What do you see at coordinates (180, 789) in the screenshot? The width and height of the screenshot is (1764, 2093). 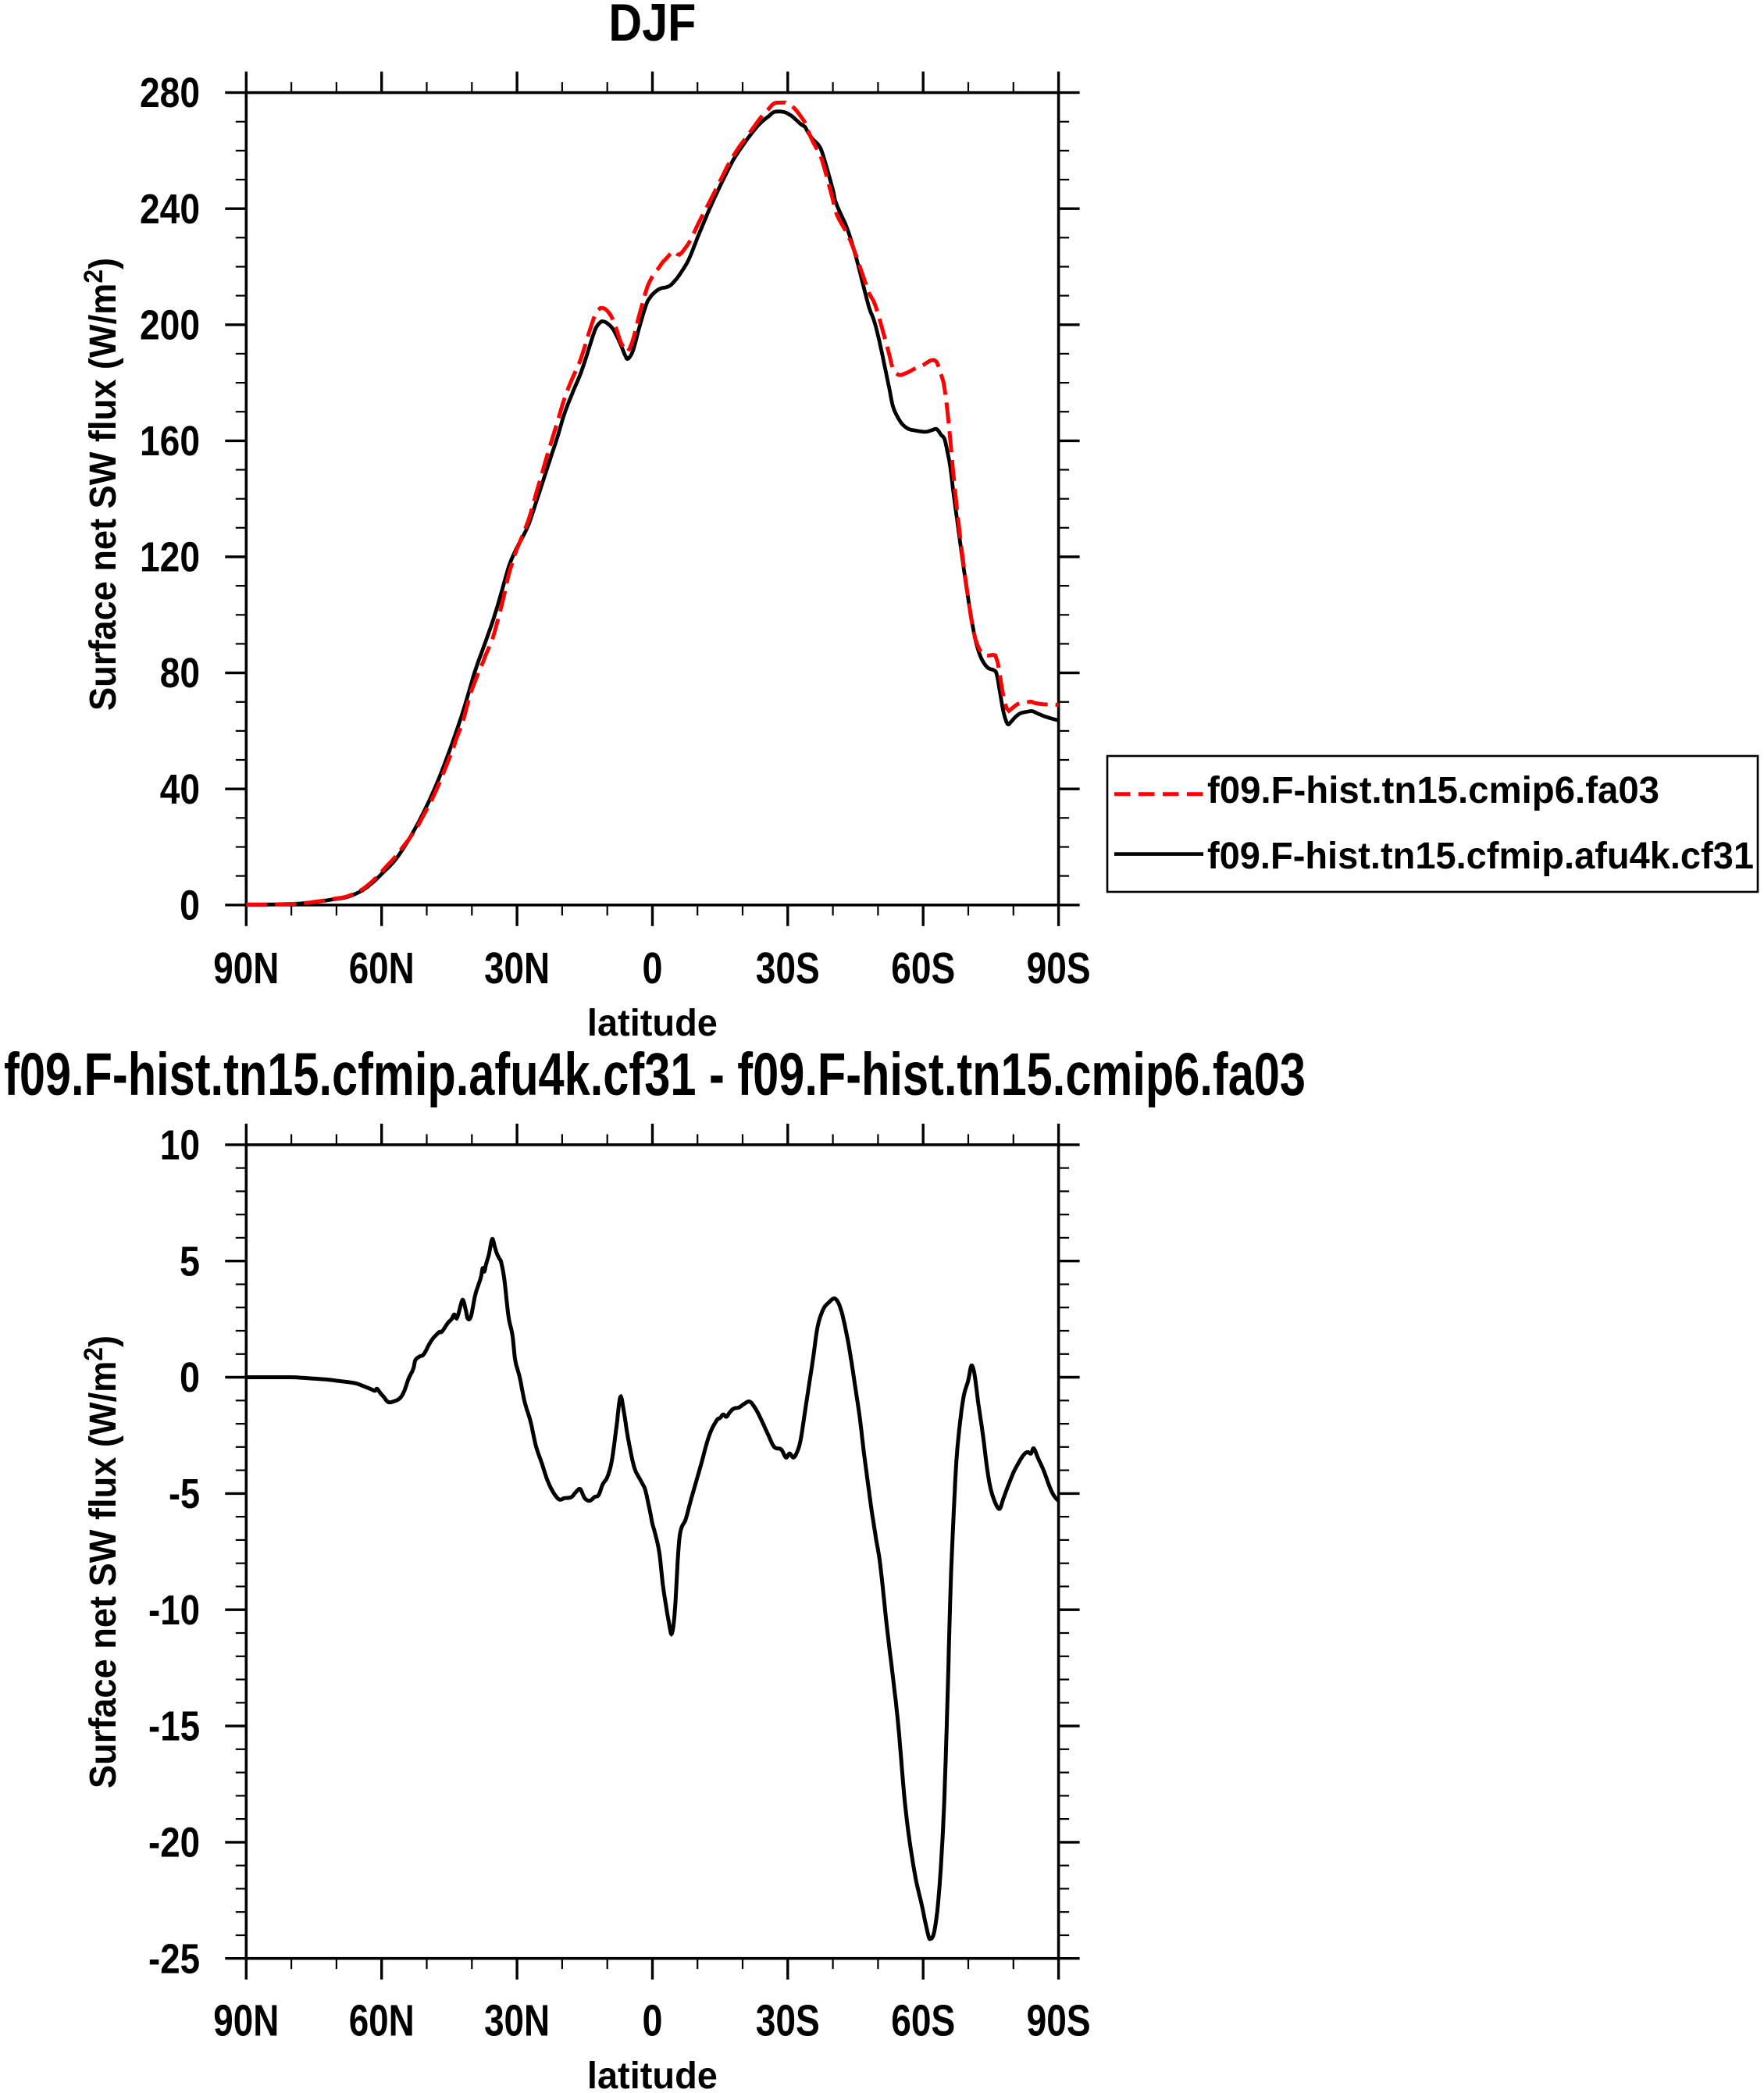 I see `svg-text: 40` at bounding box center [180, 789].